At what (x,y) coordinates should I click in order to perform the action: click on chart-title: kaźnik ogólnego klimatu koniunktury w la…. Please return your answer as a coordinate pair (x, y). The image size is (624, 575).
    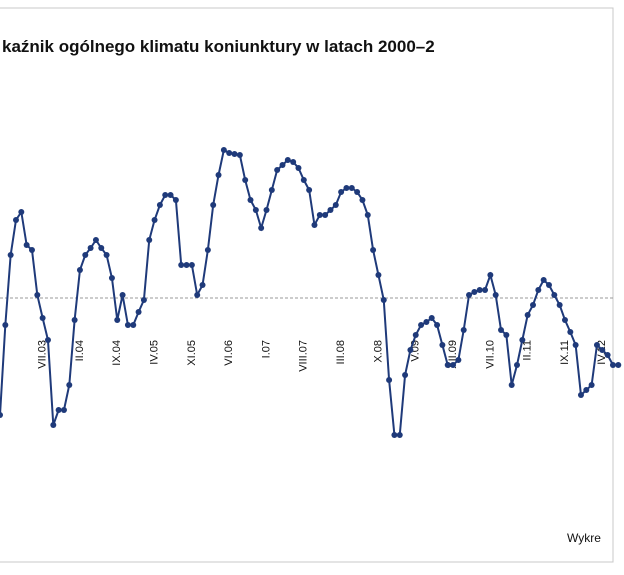
    Looking at the image, I should click on (218, 46).